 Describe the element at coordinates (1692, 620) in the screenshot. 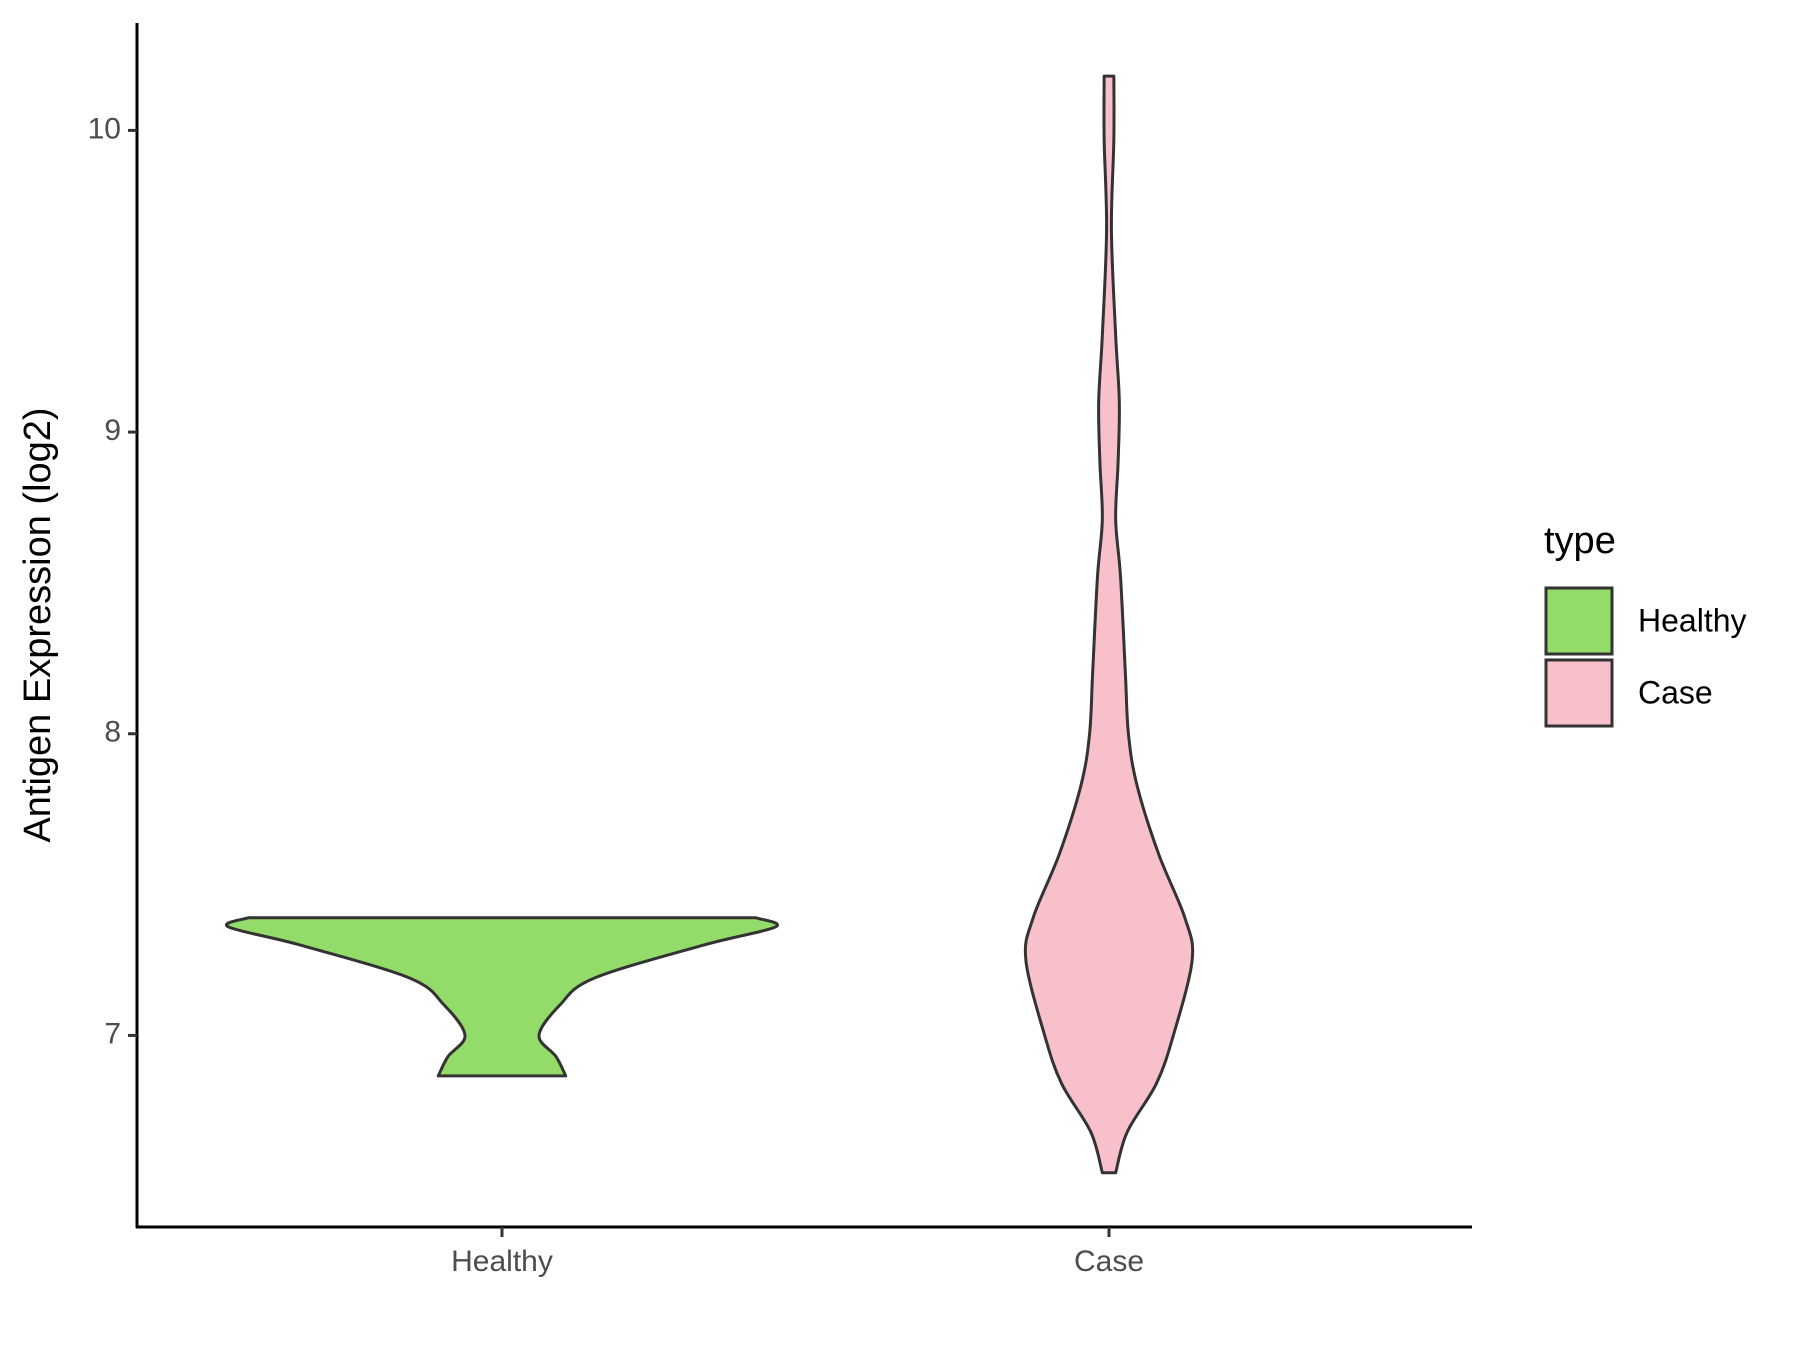

I see `legend-label: Healthy` at that location.